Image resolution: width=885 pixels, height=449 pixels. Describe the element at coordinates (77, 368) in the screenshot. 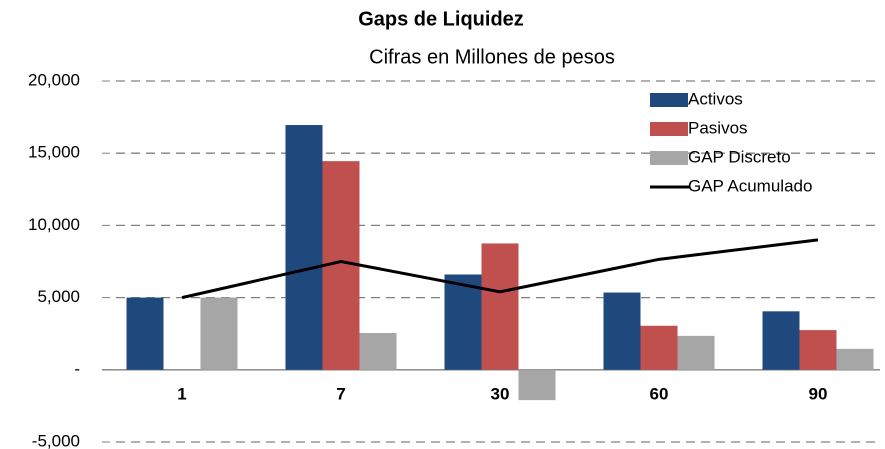

I see `y-tick-label: -` at that location.